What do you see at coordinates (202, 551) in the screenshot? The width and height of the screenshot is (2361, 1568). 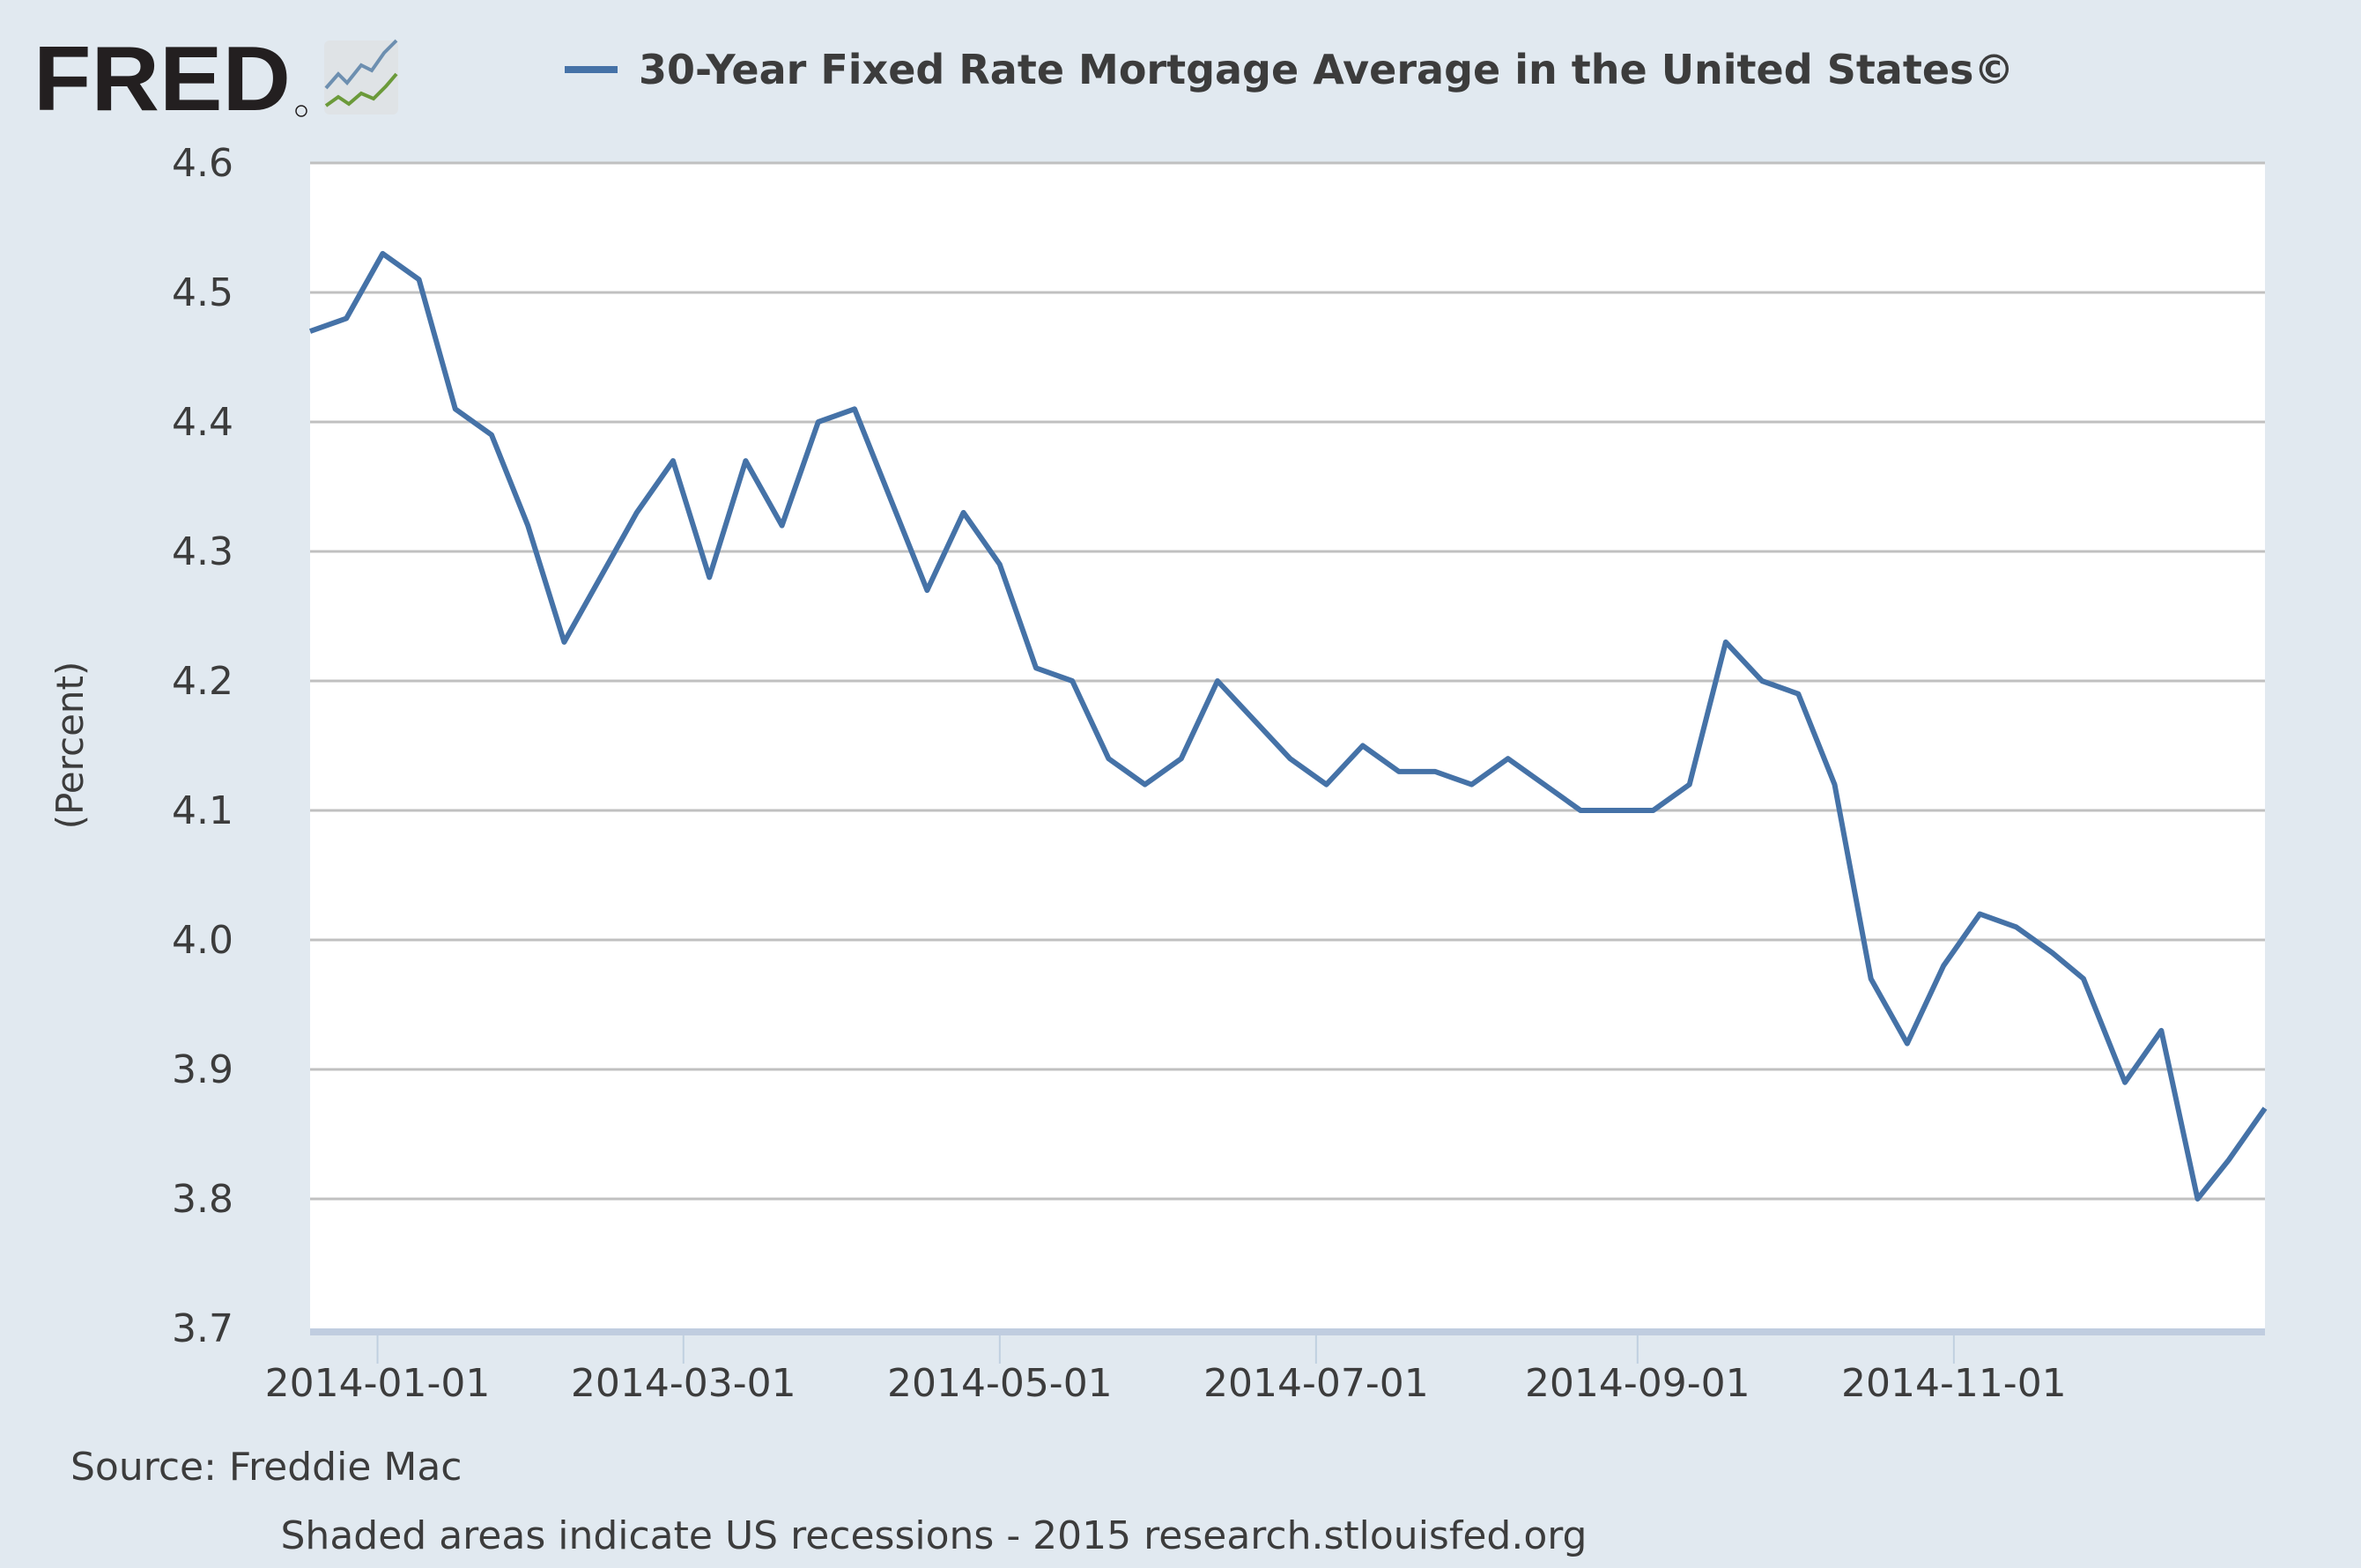 I see `y-tick-label: 4.3` at bounding box center [202, 551].